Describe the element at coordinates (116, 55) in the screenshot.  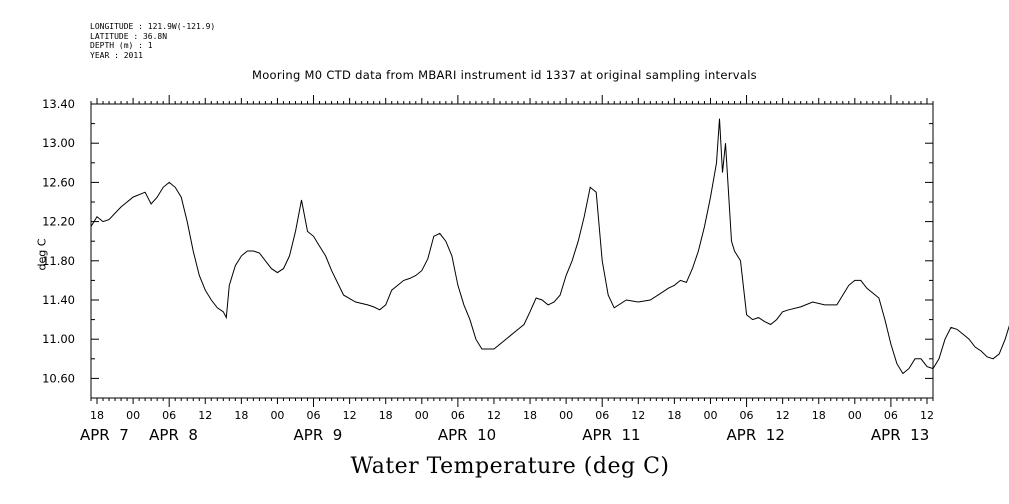
I see `year-text: YEAR : 2011` at that location.